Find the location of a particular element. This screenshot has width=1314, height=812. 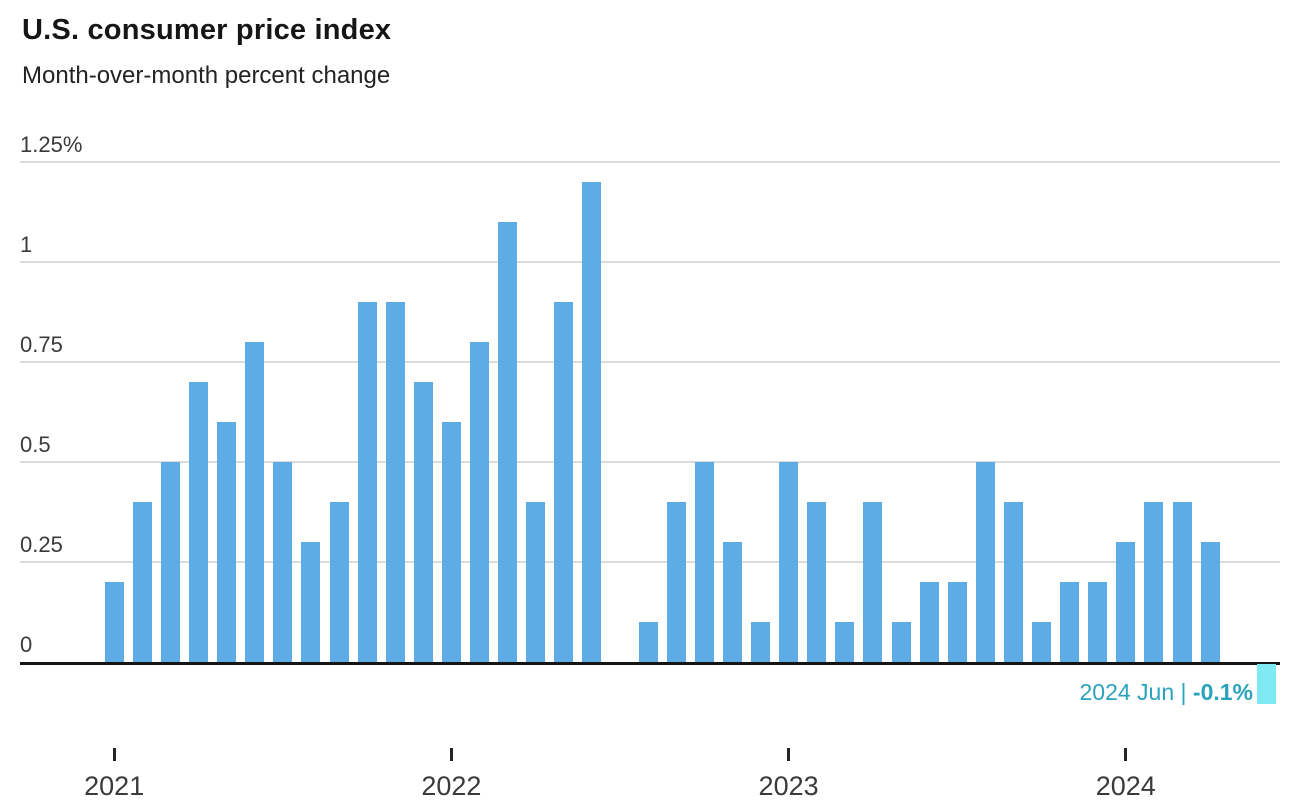

bar-2022-nov is located at coordinates (732, 602).